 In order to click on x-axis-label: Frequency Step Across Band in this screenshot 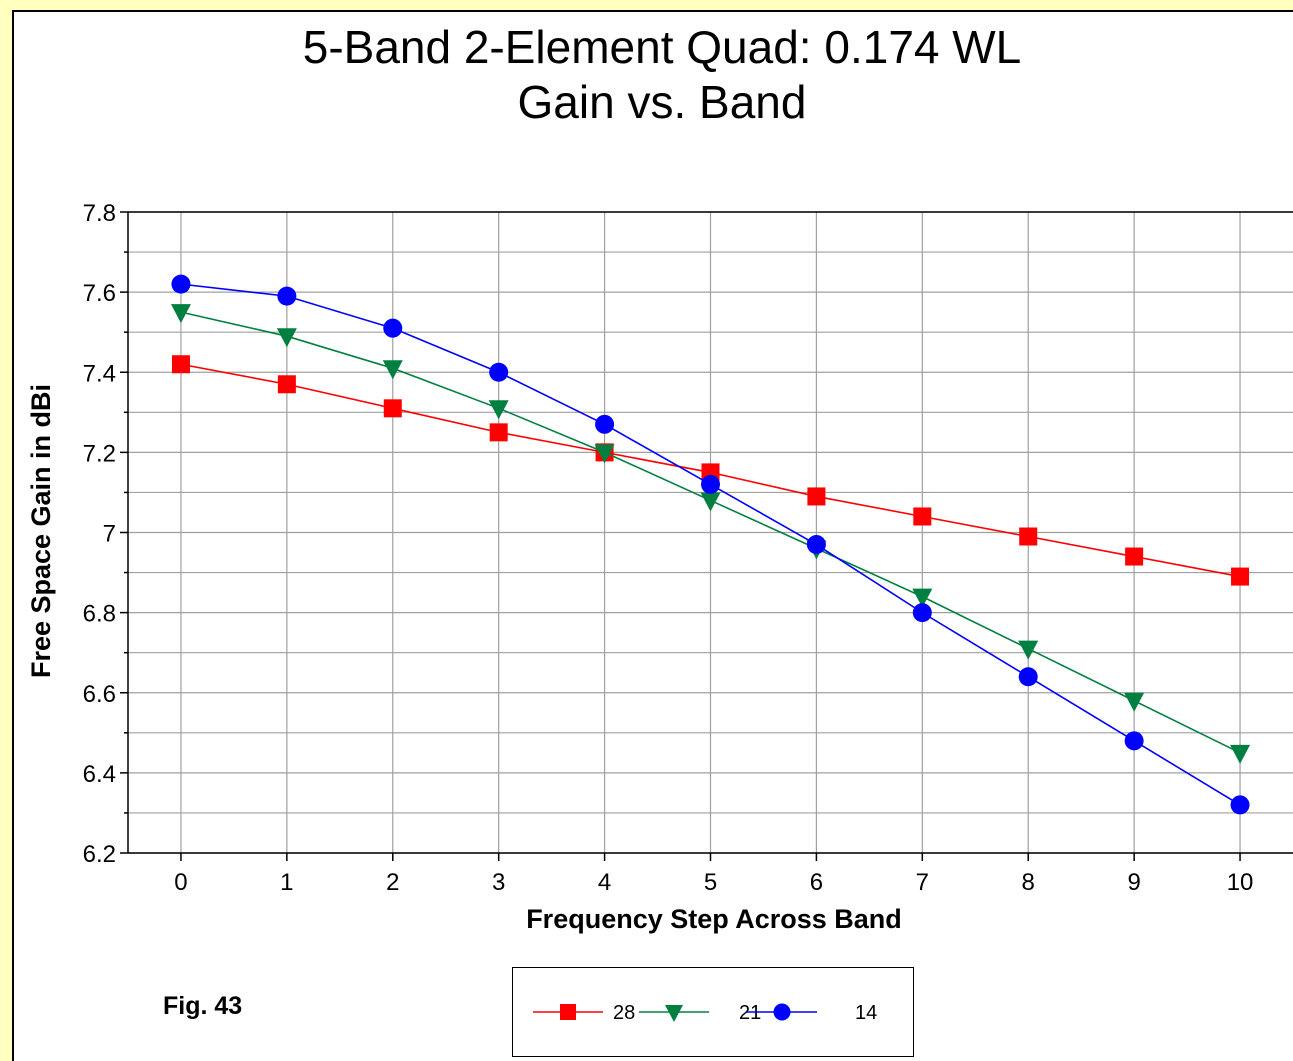, I will do `click(714, 919)`.